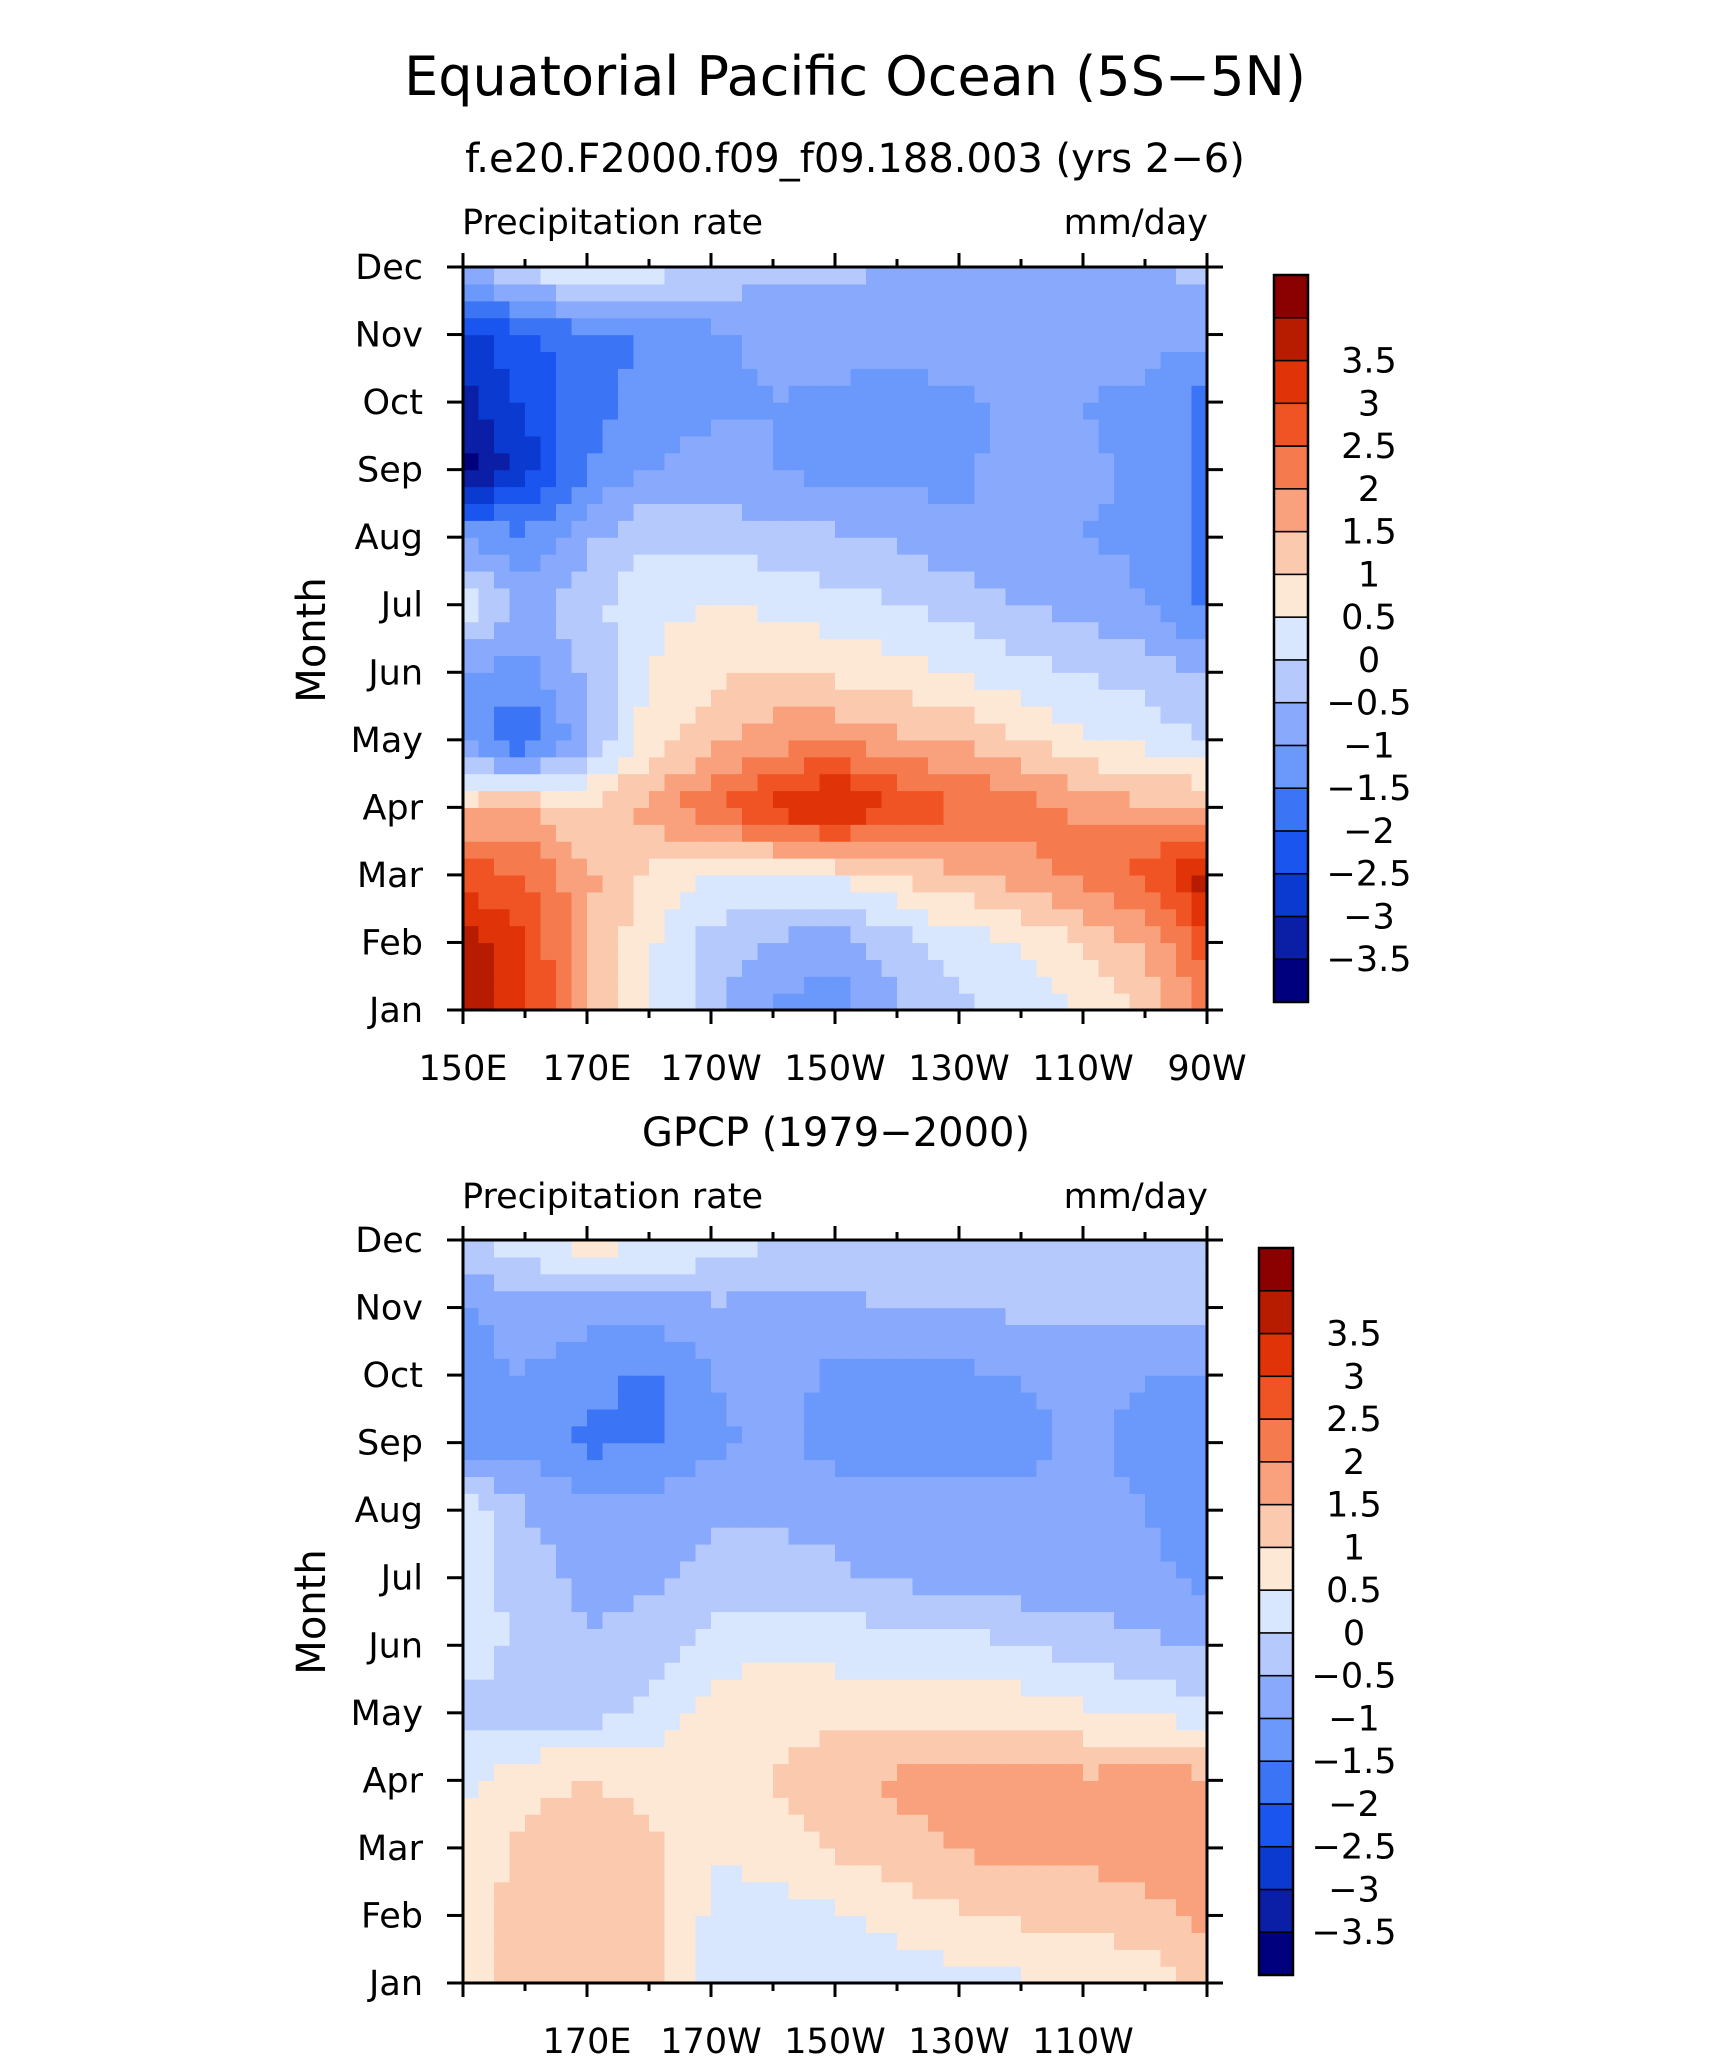  What do you see at coordinates (1276, 1739) in the screenshot?
I see `colorbar-swatch` at bounding box center [1276, 1739].